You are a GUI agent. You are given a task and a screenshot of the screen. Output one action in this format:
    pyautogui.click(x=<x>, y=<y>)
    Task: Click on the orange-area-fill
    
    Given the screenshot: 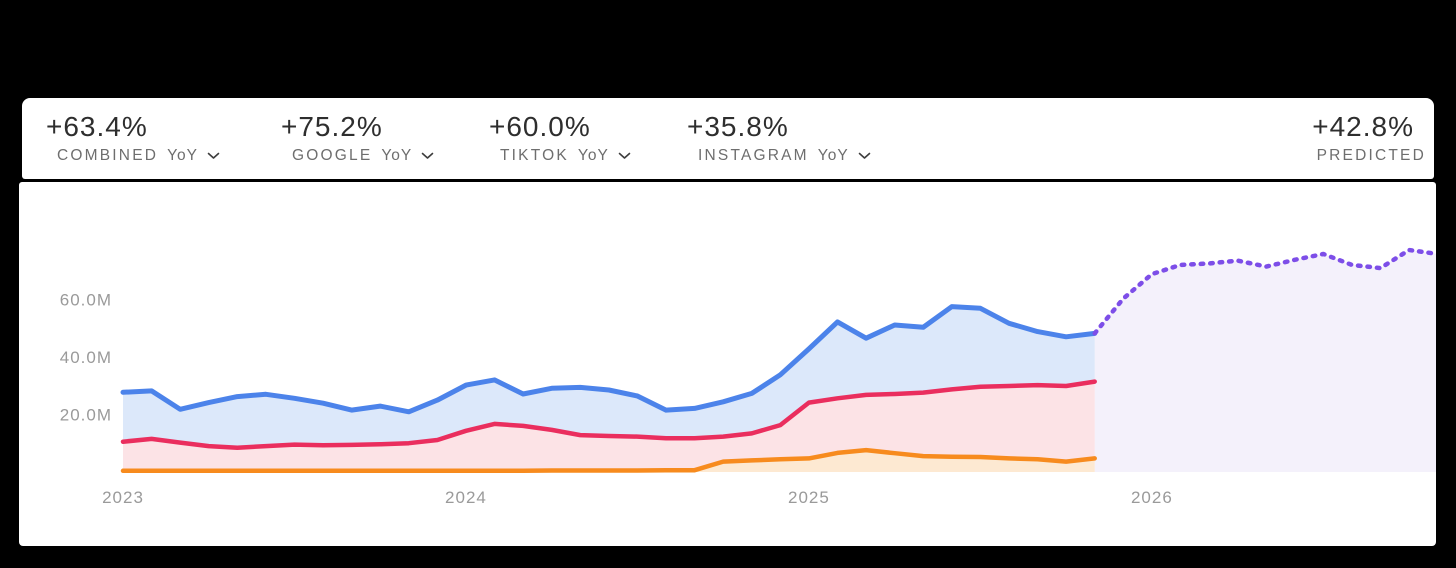 What is the action you would take?
    pyautogui.click(x=609, y=461)
    